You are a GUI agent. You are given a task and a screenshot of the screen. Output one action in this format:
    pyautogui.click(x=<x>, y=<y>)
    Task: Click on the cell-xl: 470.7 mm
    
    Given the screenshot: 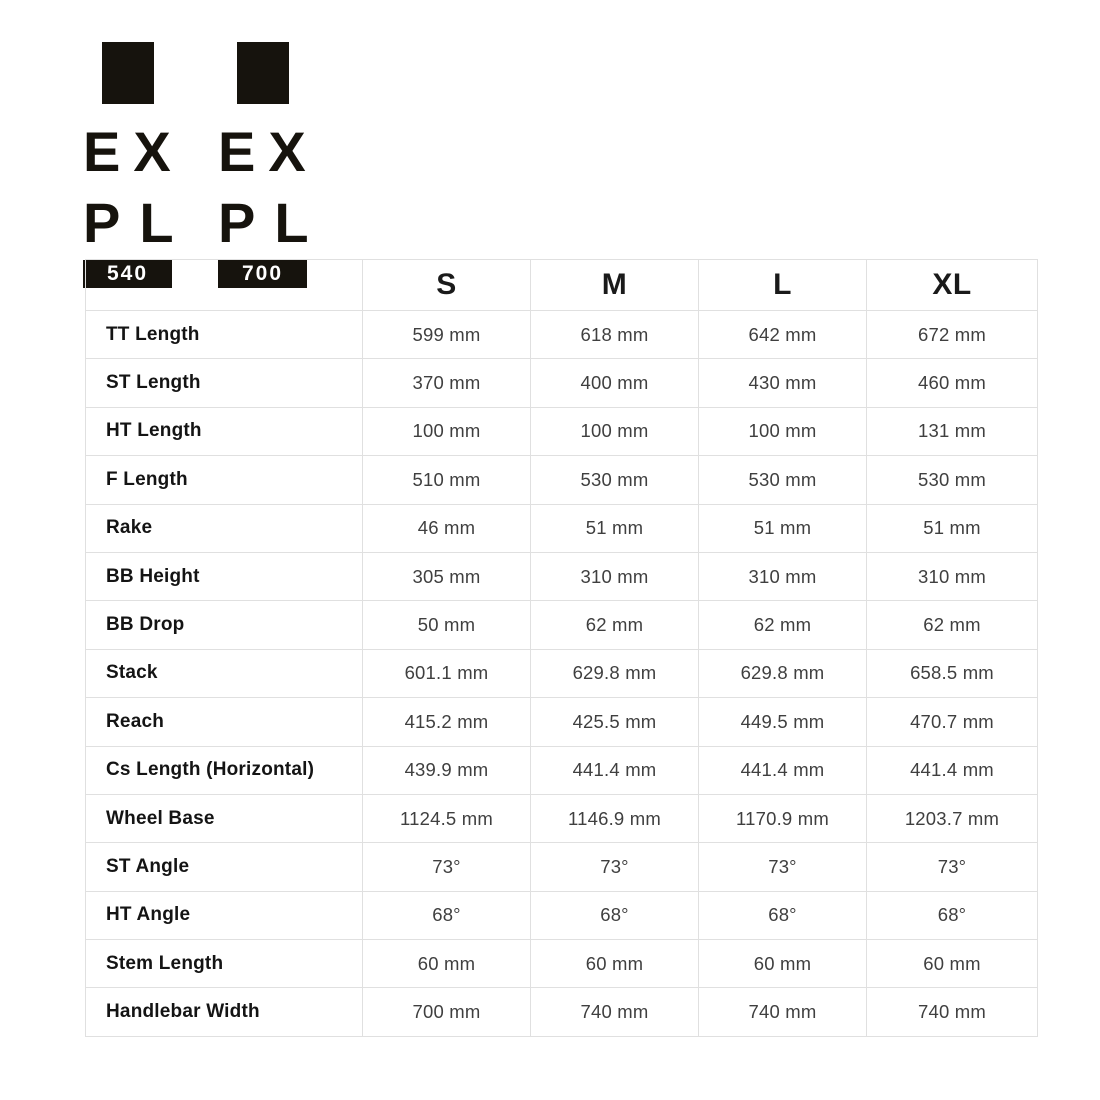 What is the action you would take?
    pyautogui.click(x=952, y=722)
    